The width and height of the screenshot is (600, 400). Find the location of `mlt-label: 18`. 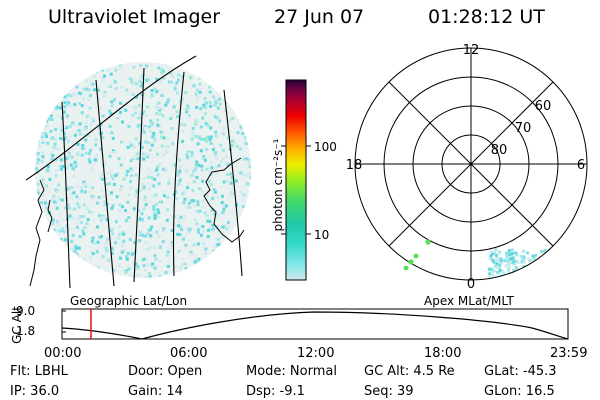

mlt-label: 18 is located at coordinates (354, 165).